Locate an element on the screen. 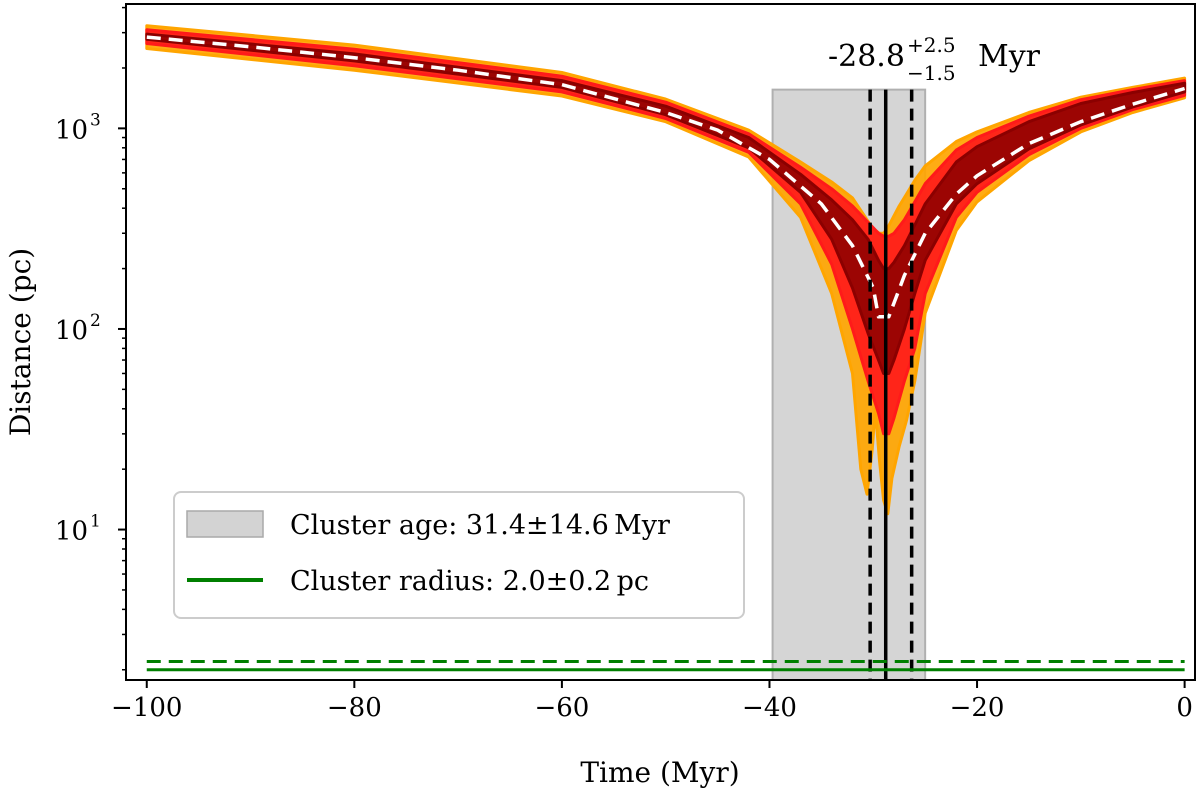 The width and height of the screenshot is (1200, 800). legend-box is located at coordinates (459, 555).